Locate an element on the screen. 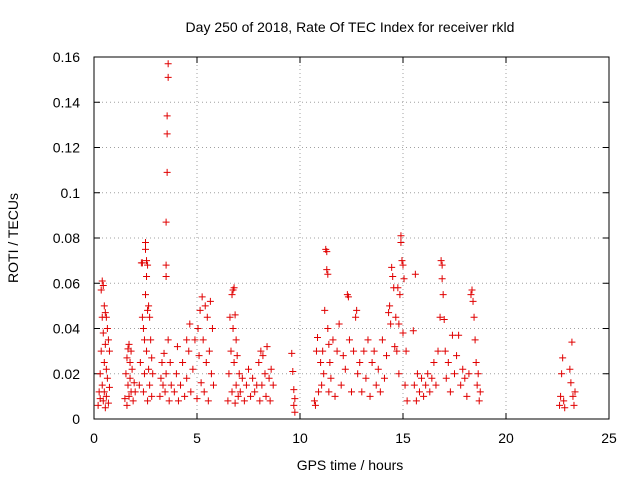 This screenshot has width=640, height=480. y-tick-label: 0.06 is located at coordinates (66, 283).